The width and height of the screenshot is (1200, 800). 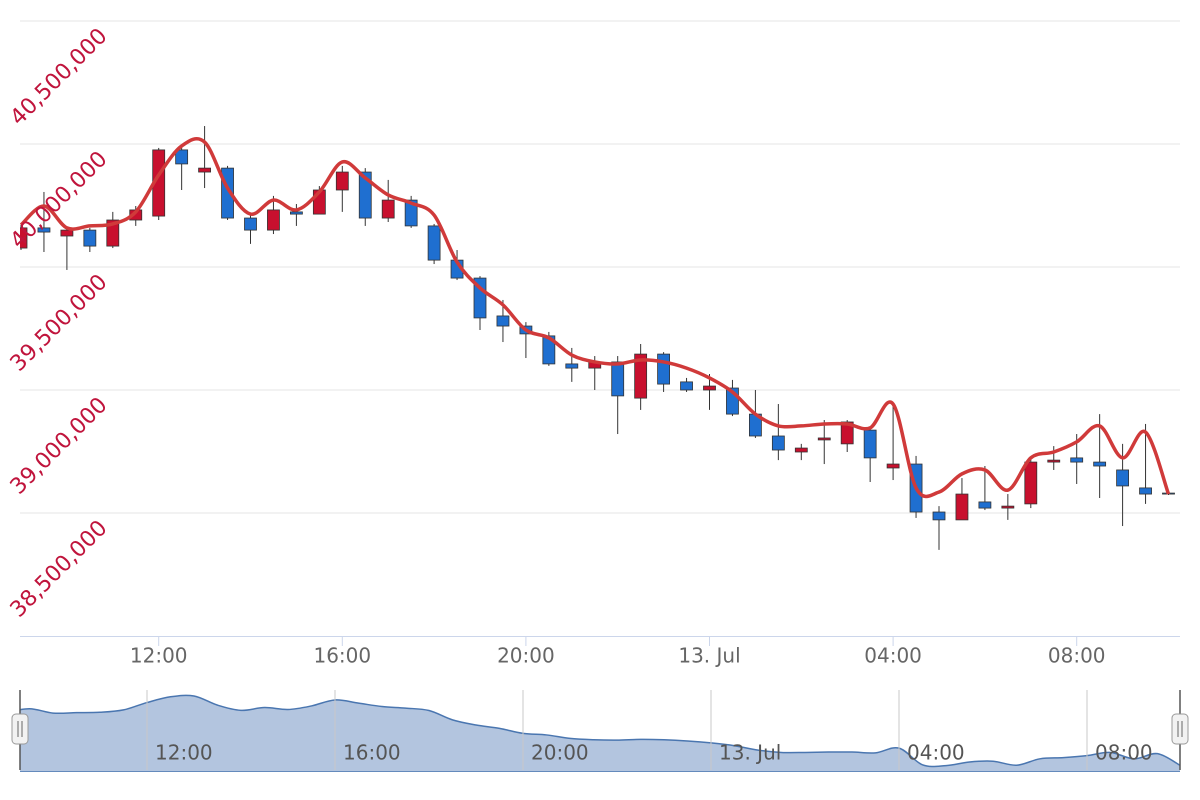 What do you see at coordinates (342, 656) in the screenshot?
I see `x-tick-label: 16:00` at bounding box center [342, 656].